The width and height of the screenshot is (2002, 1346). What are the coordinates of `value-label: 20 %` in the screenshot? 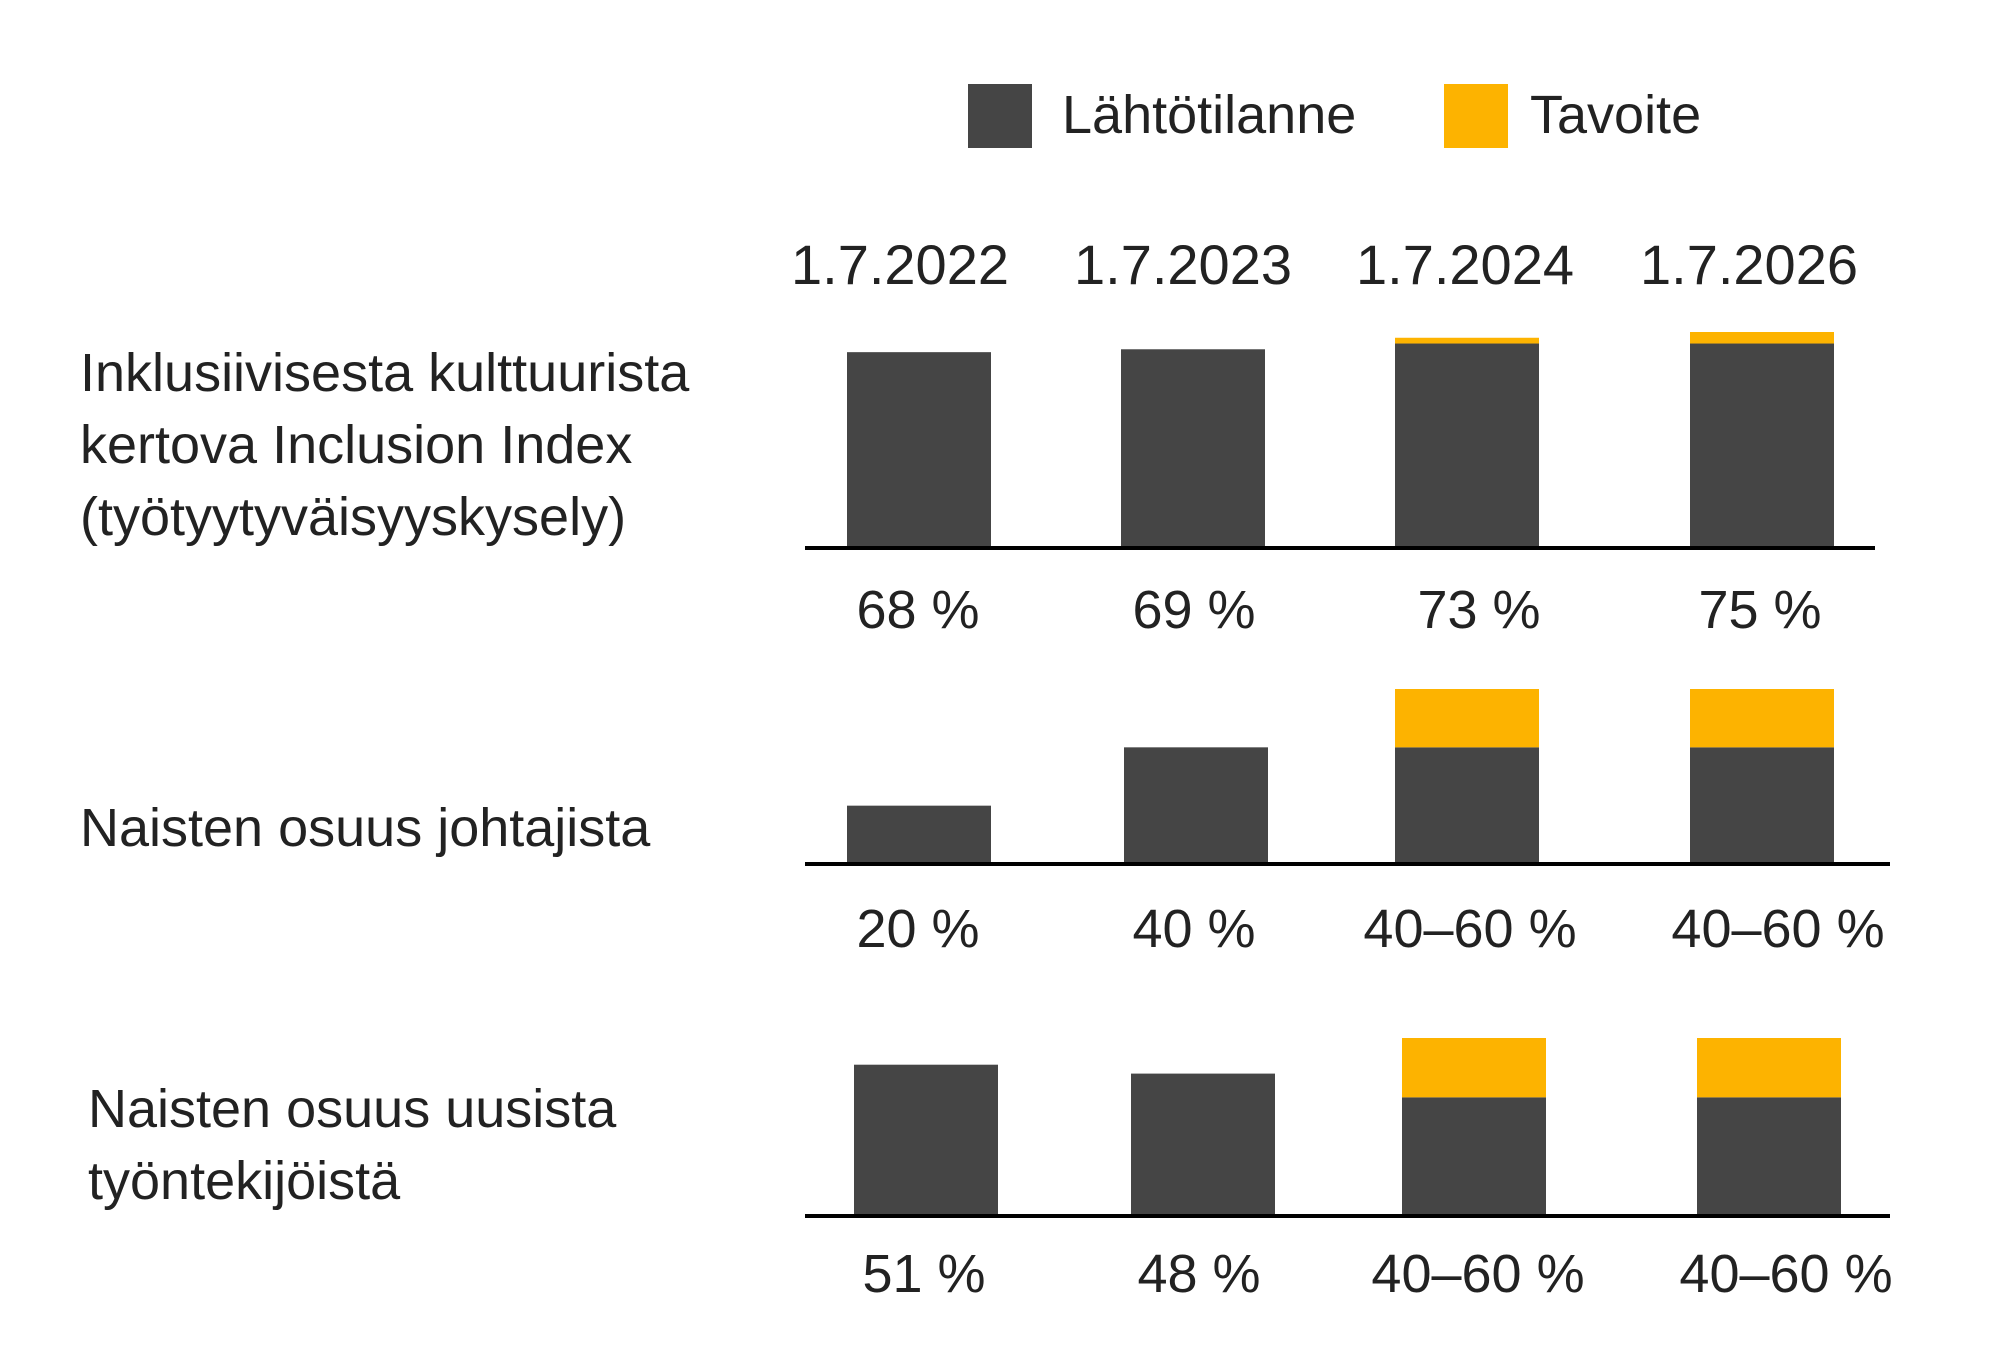 It's located at (917, 929).